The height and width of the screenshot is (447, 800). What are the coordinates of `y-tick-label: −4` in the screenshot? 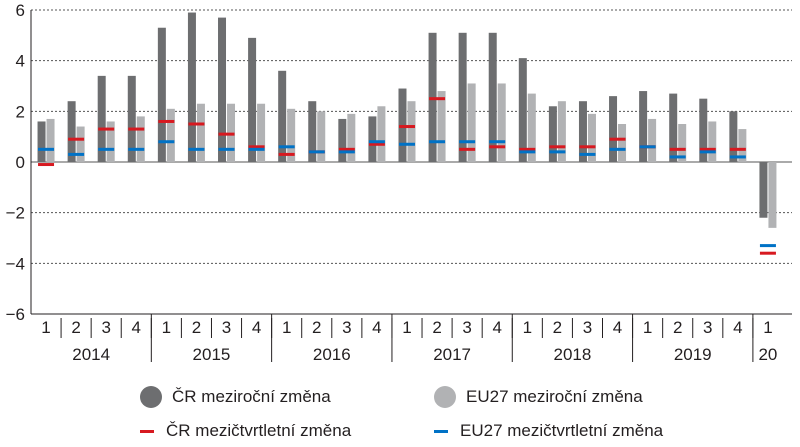 It's located at (15, 263).